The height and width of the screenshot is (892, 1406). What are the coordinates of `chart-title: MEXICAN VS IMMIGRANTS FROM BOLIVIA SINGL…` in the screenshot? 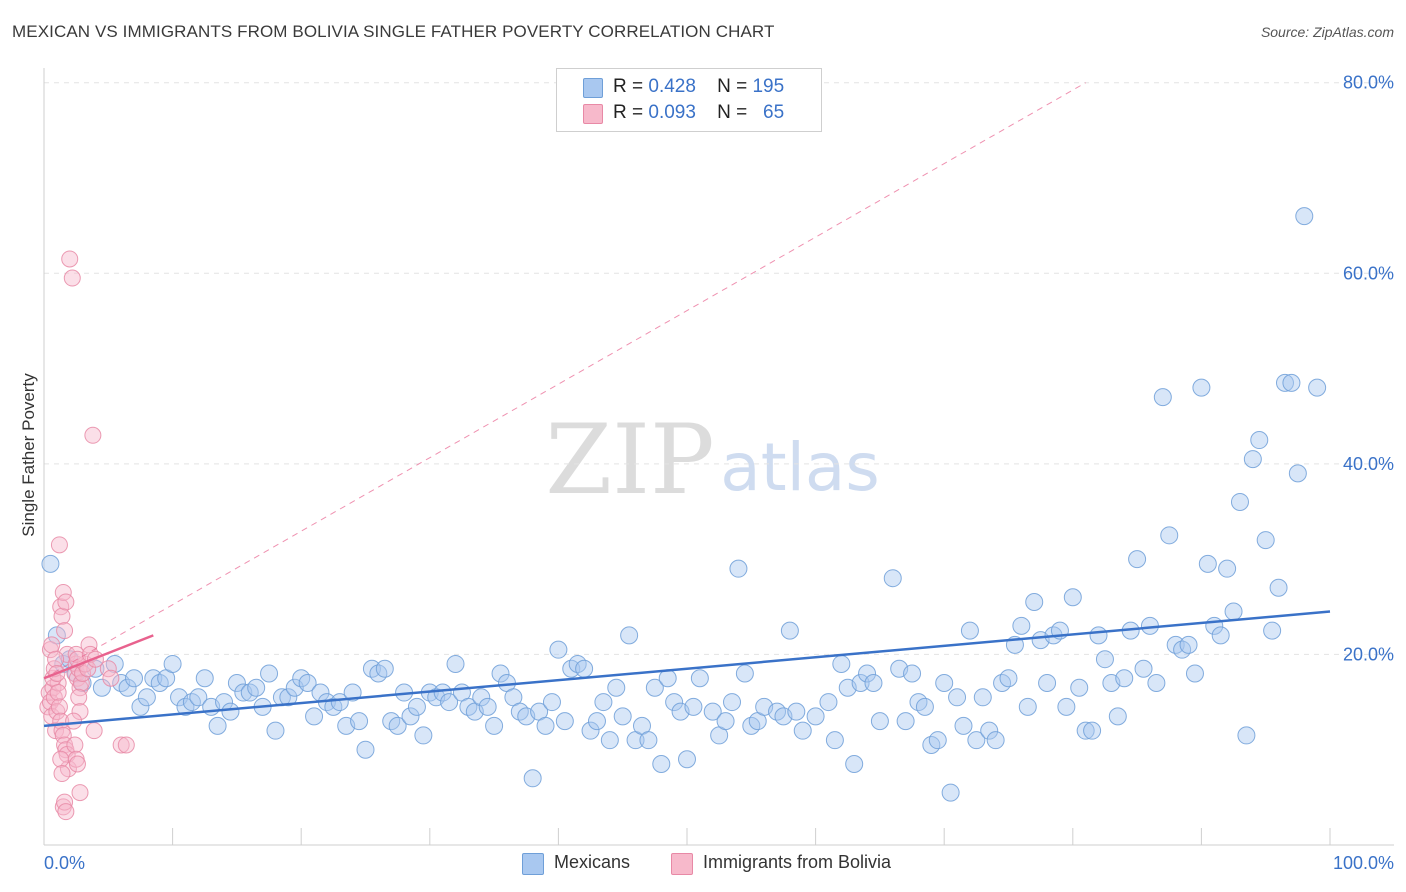 It's located at (393, 31).